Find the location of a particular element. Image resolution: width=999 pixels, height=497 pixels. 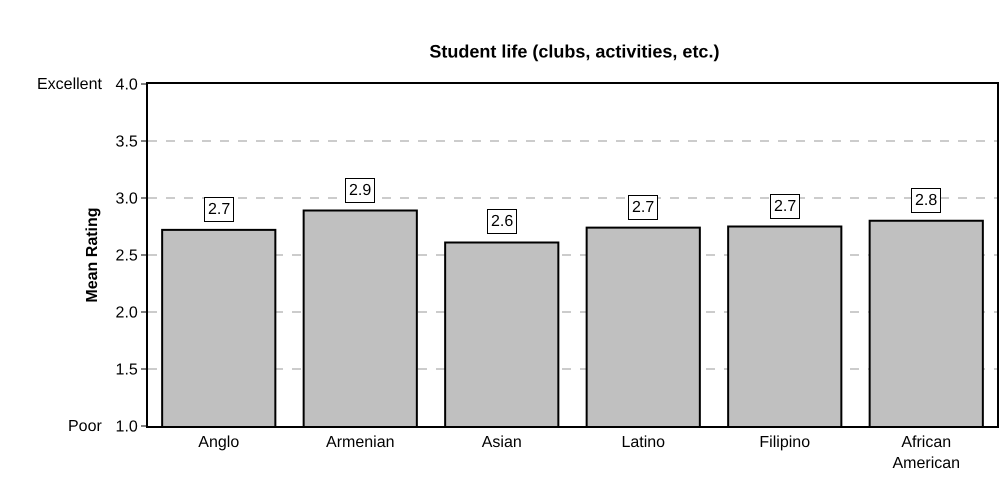

x-tick-label: Latino is located at coordinates (643, 443).